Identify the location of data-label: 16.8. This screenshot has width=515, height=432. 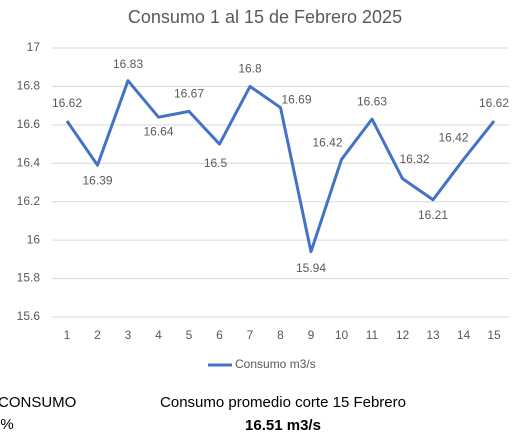
(250, 69).